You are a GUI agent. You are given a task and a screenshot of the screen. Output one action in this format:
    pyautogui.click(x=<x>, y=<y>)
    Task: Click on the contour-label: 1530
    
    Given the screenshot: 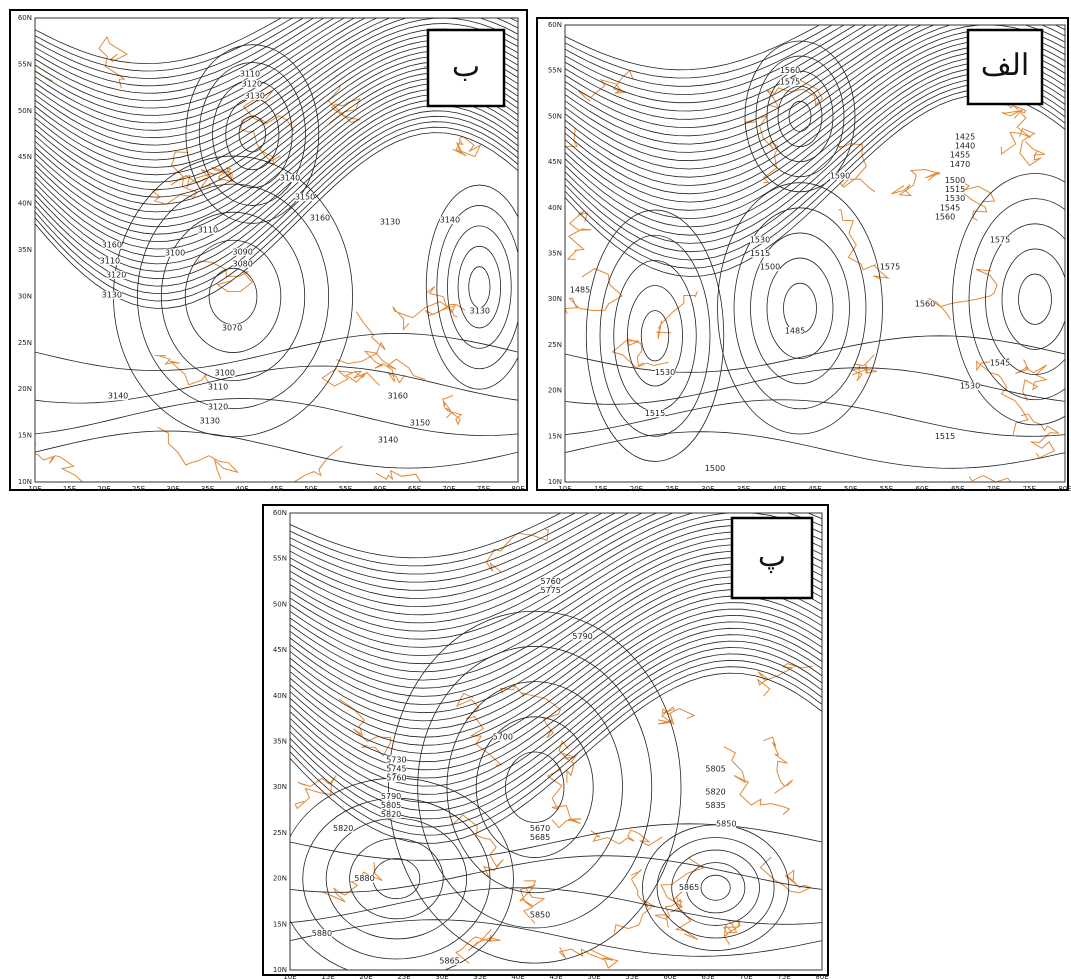 What is the action you would take?
    pyautogui.click(x=955, y=198)
    